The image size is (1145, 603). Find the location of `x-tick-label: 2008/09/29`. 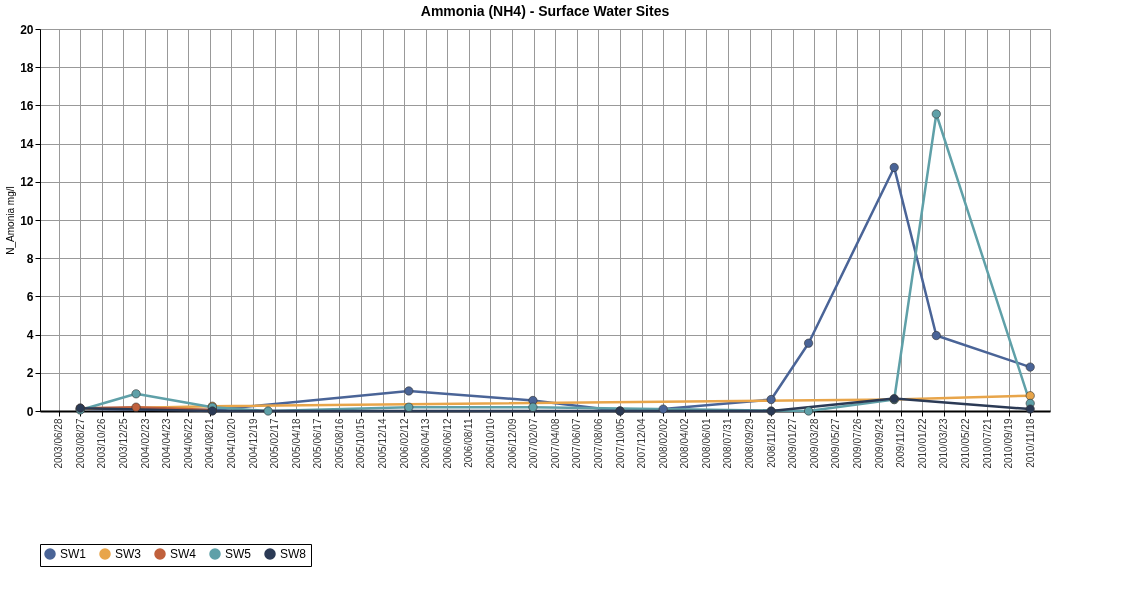

x-tick-label: 2008/09/29 is located at coordinates (750, 443).